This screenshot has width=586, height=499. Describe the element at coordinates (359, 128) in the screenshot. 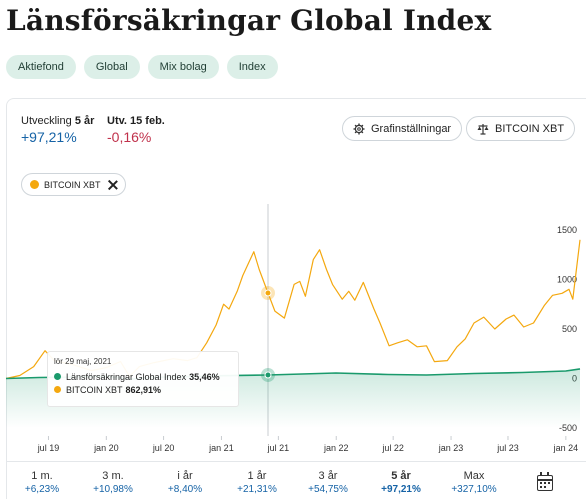

I see `gear-icon` at that location.